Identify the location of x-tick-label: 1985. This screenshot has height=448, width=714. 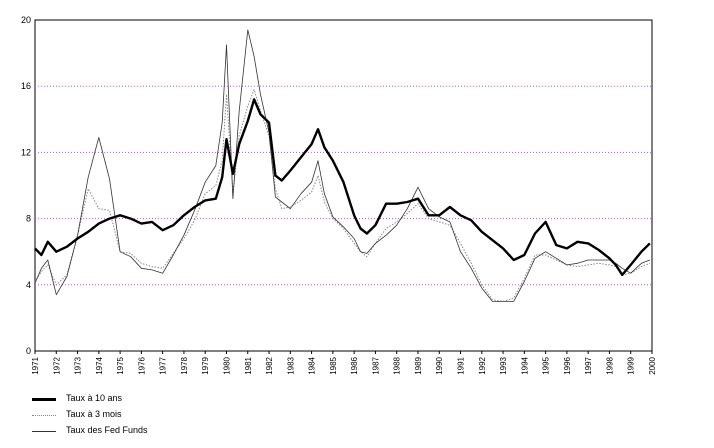
(333, 365).